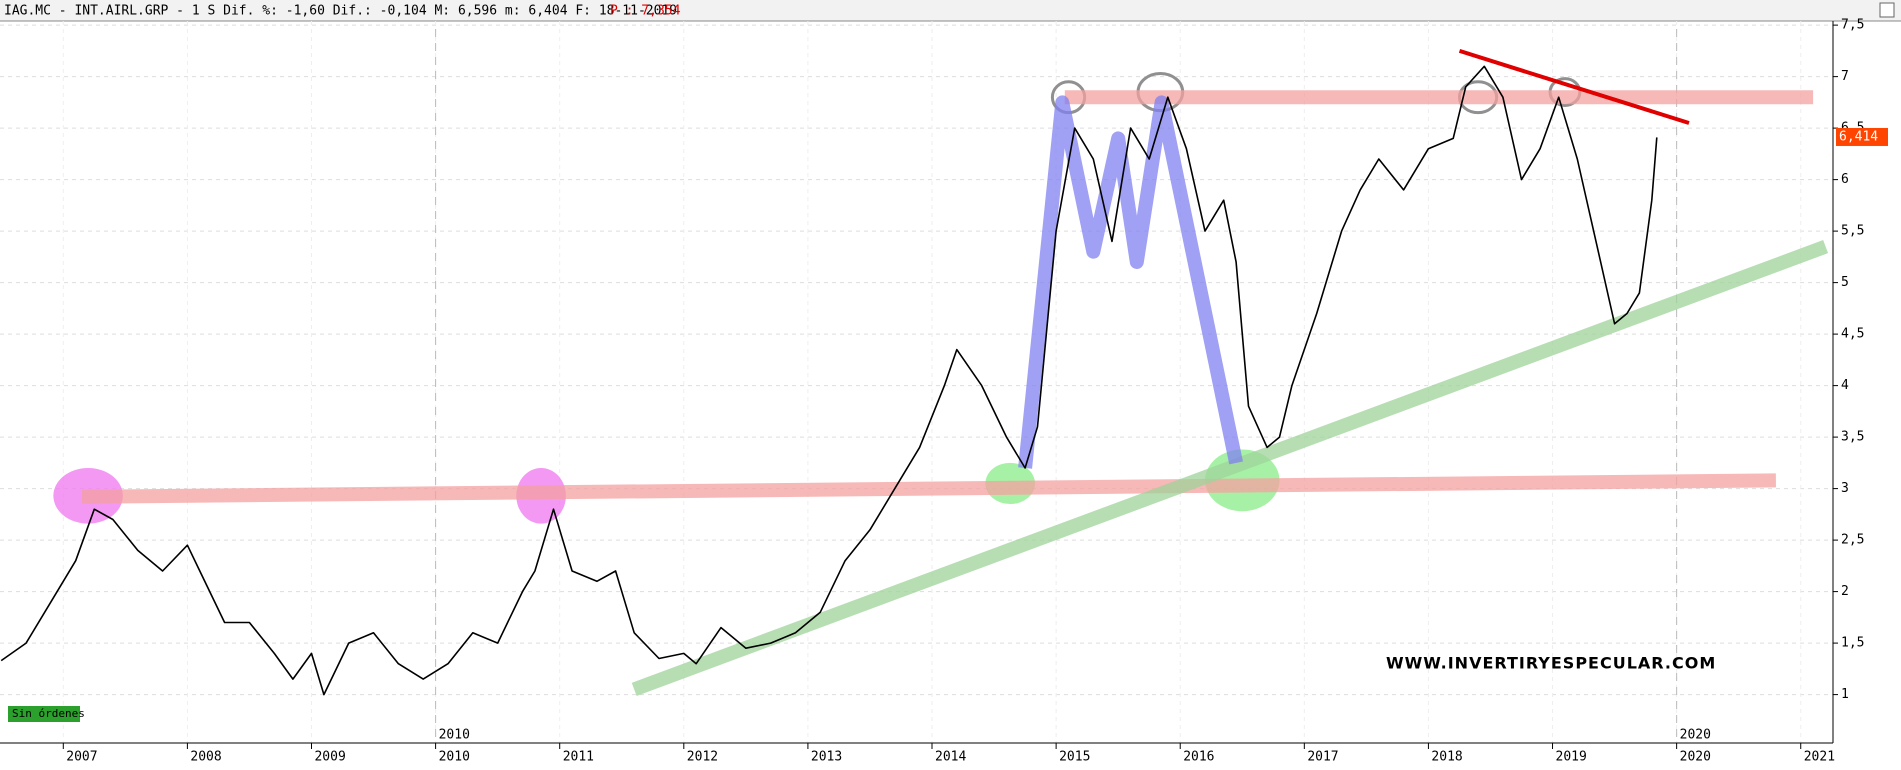 The image size is (1901, 770). I want to click on last-price-label: 6,414, so click(1858, 136).